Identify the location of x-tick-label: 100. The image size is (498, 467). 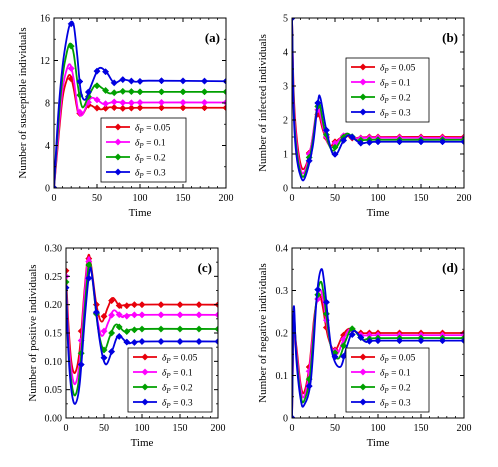
(142, 428).